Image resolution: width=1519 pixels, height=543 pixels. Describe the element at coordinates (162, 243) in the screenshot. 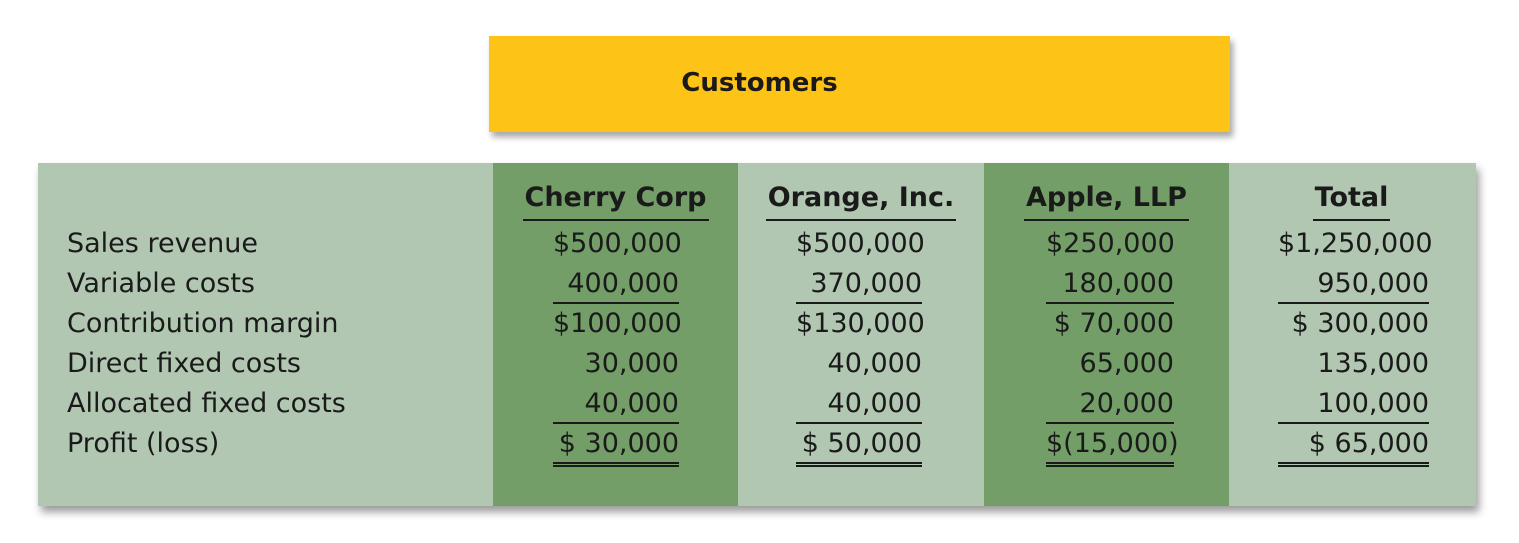

I see `row-label-sales-revenue: Sales revenue` at that location.